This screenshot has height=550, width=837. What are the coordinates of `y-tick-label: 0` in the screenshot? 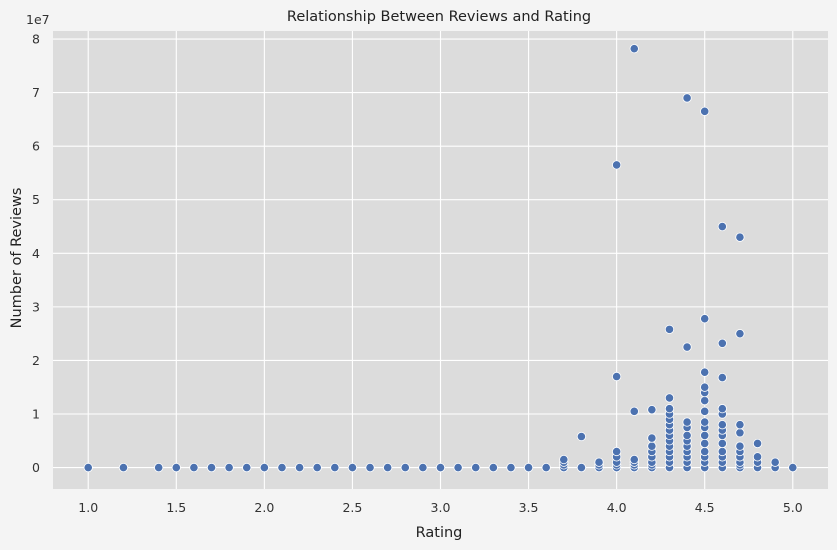 It's located at (36, 467).